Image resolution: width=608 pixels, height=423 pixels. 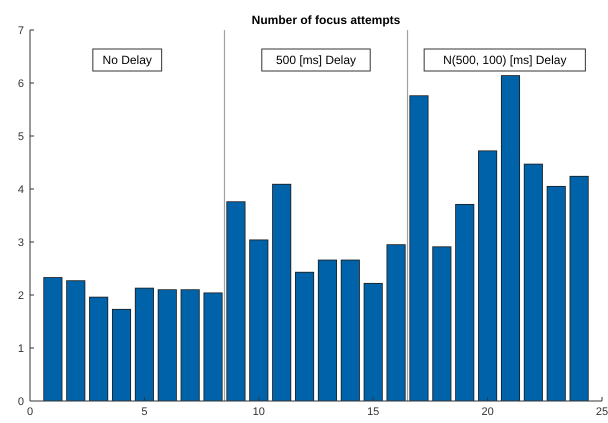 What do you see at coordinates (602, 412) in the screenshot?
I see `x-tick-label: 25` at bounding box center [602, 412].